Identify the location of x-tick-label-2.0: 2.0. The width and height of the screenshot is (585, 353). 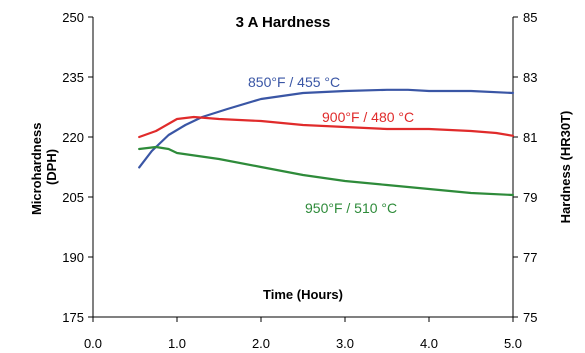
(261, 343).